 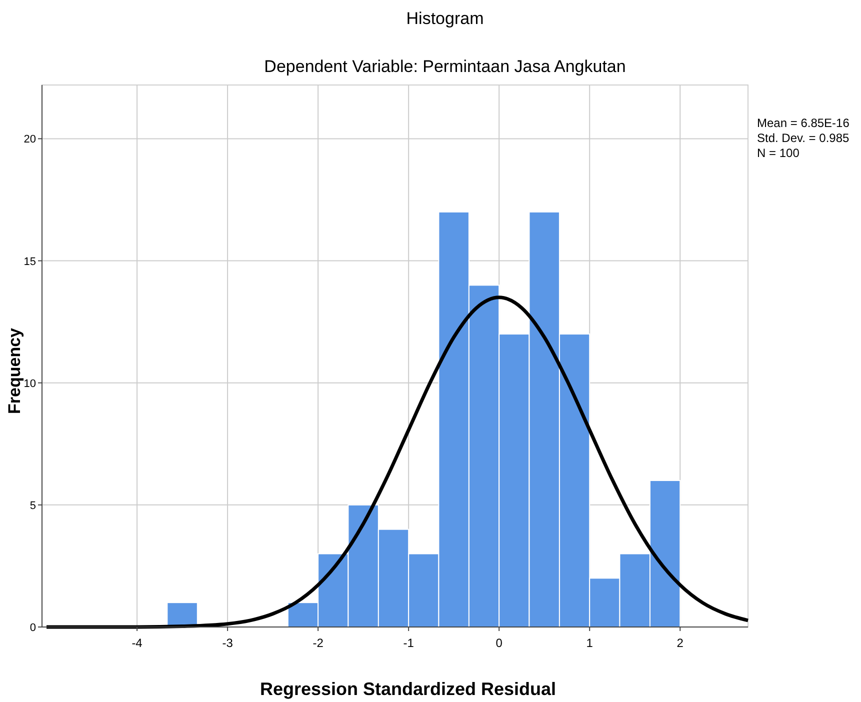 What do you see at coordinates (33, 506) in the screenshot?
I see `y-tick-label: 5` at bounding box center [33, 506].